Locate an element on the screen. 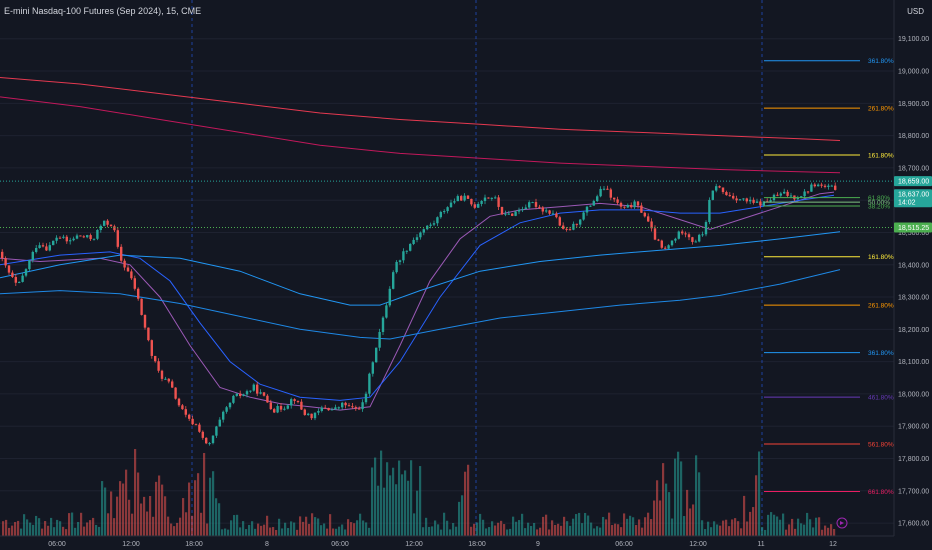  fib-level-label: 50.00% is located at coordinates (879, 203).